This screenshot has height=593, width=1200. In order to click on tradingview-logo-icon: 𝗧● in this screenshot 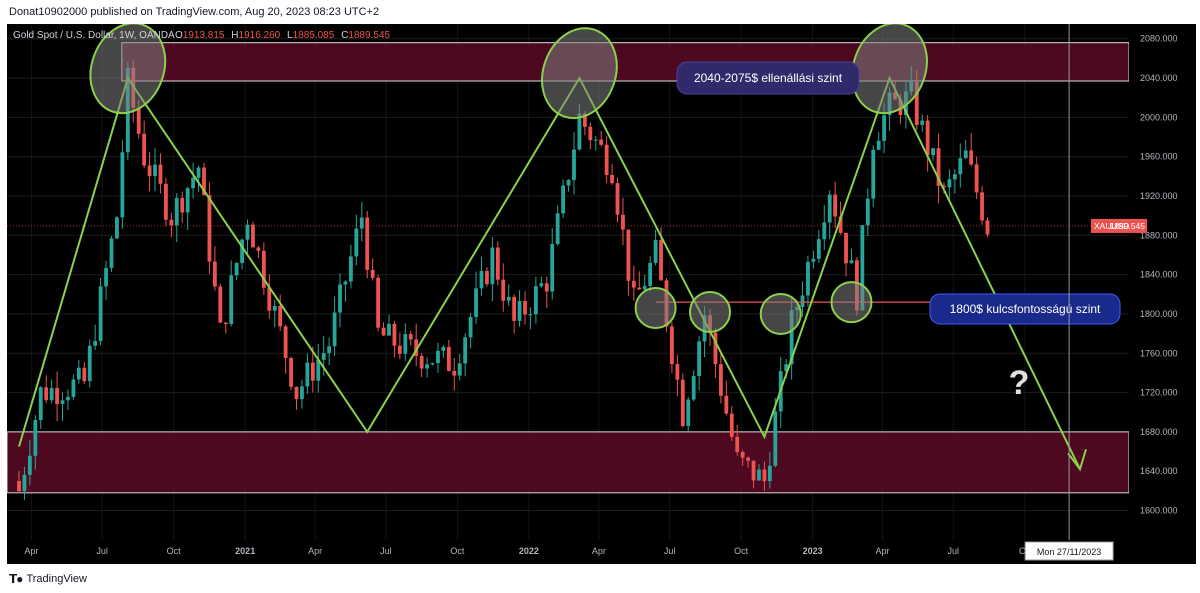, I will do `click(16, 579)`.